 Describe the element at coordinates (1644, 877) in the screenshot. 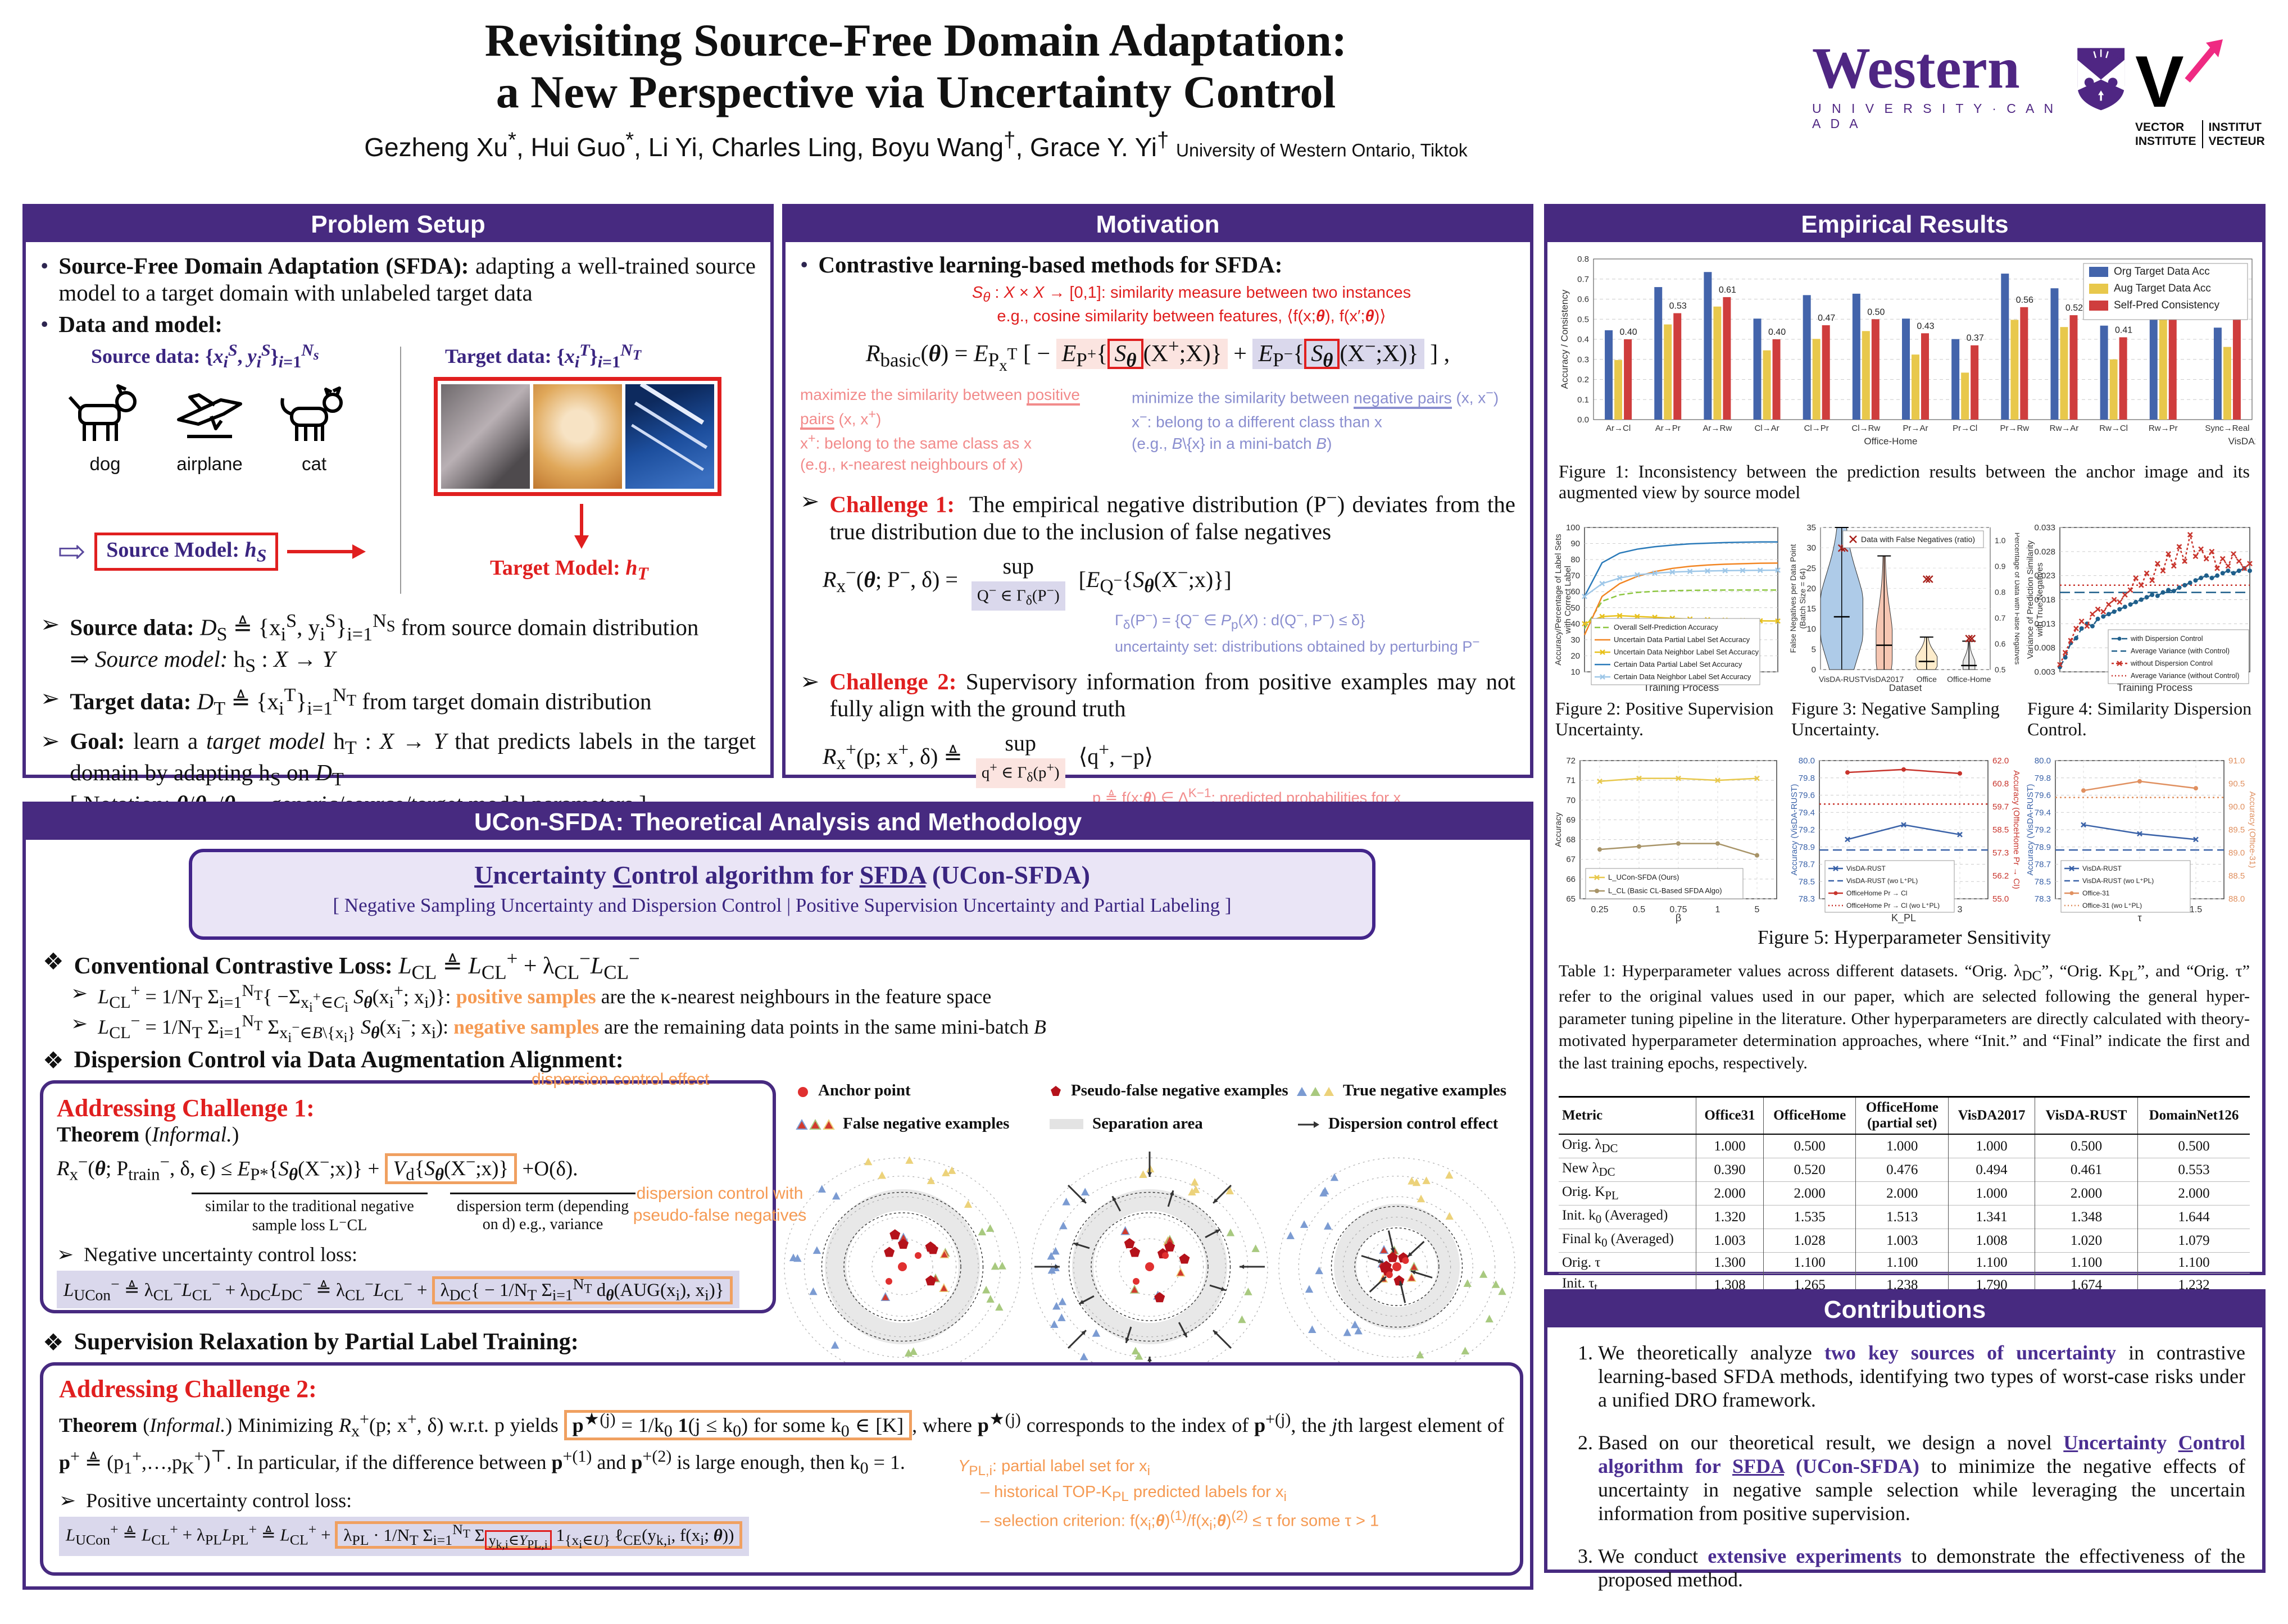

I see `svg-text: L_UCon-SFDA (Ours)` at that location.